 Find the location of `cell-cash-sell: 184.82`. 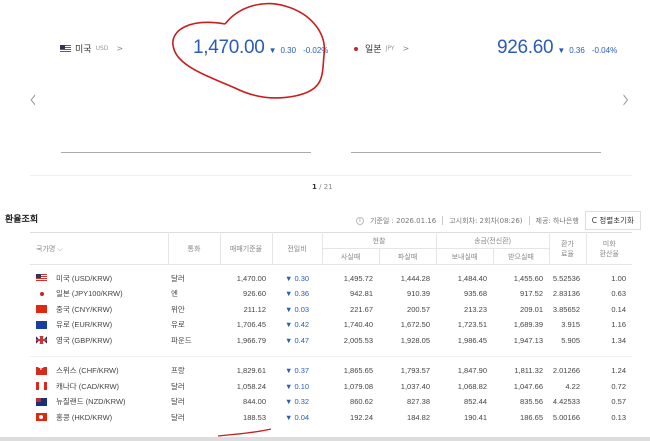

cell-cash-sell: 184.82 is located at coordinates (418, 417).